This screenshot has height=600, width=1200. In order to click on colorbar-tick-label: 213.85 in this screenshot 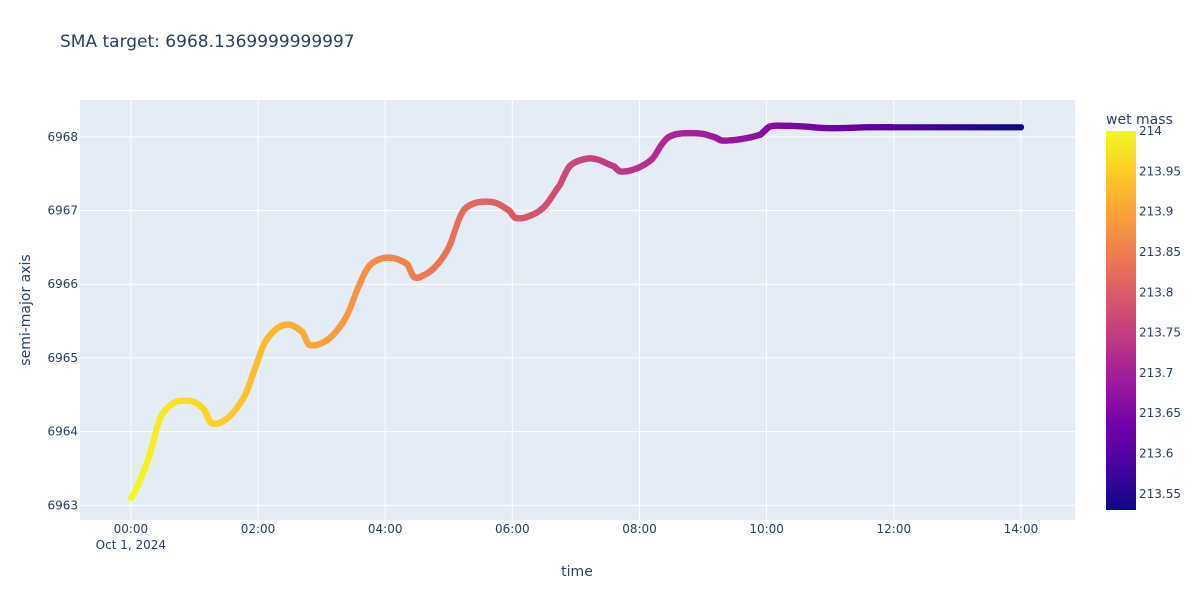, I will do `click(1160, 252)`.